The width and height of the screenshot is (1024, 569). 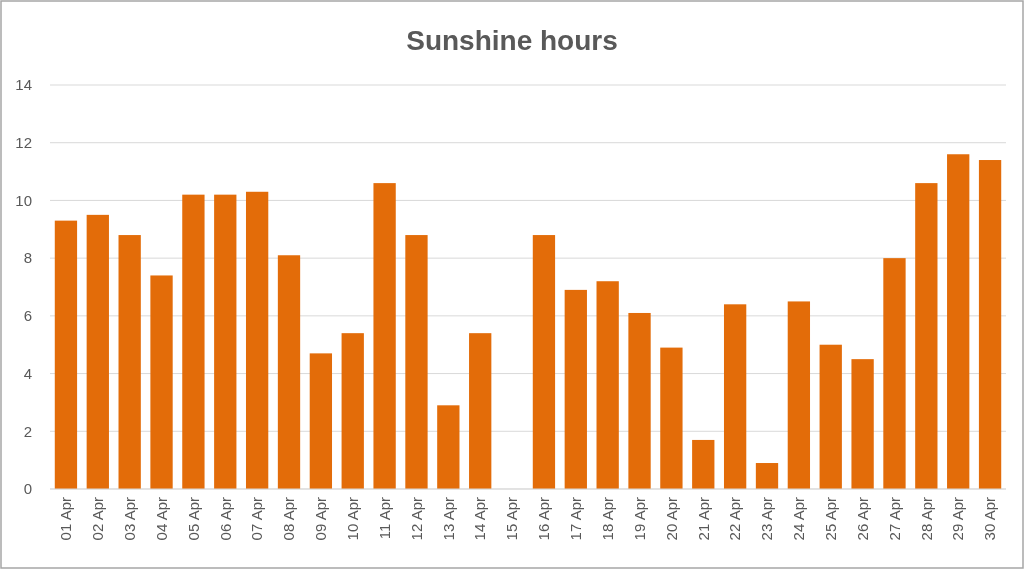 I want to click on y-tick-label: 14, so click(x=23, y=85).